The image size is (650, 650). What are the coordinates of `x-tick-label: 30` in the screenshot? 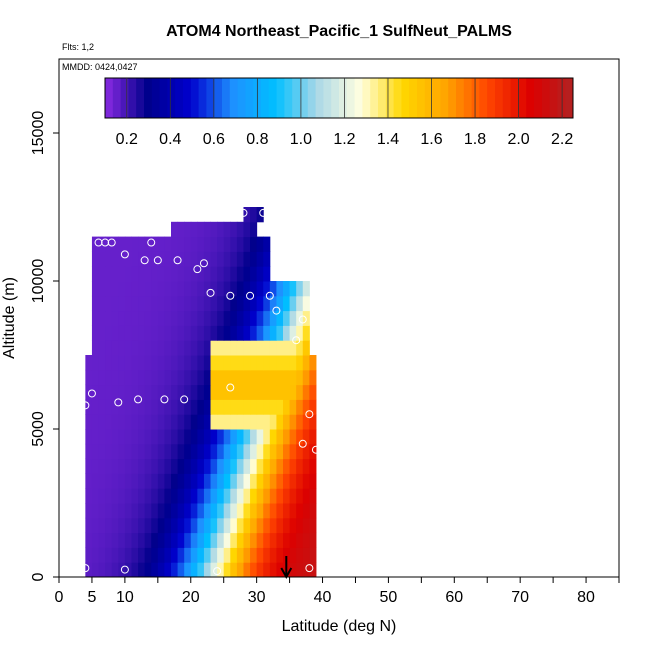 It's located at (257, 597).